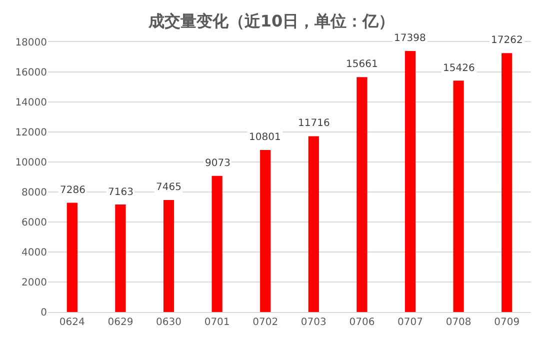 The height and width of the screenshot is (342, 543). I want to click on data-label: 7286, so click(73, 190).